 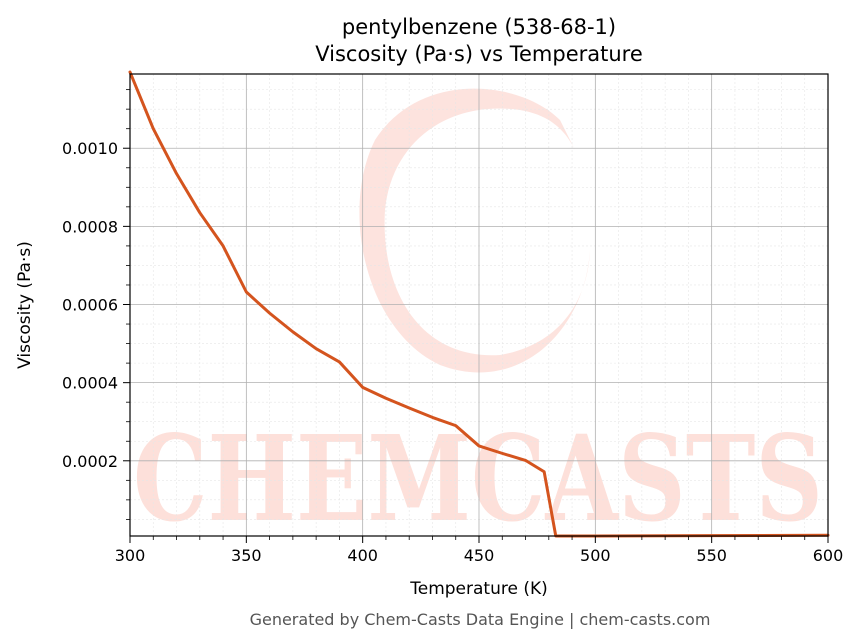 I want to click on x-tick-label: 550, so click(x=711, y=555).